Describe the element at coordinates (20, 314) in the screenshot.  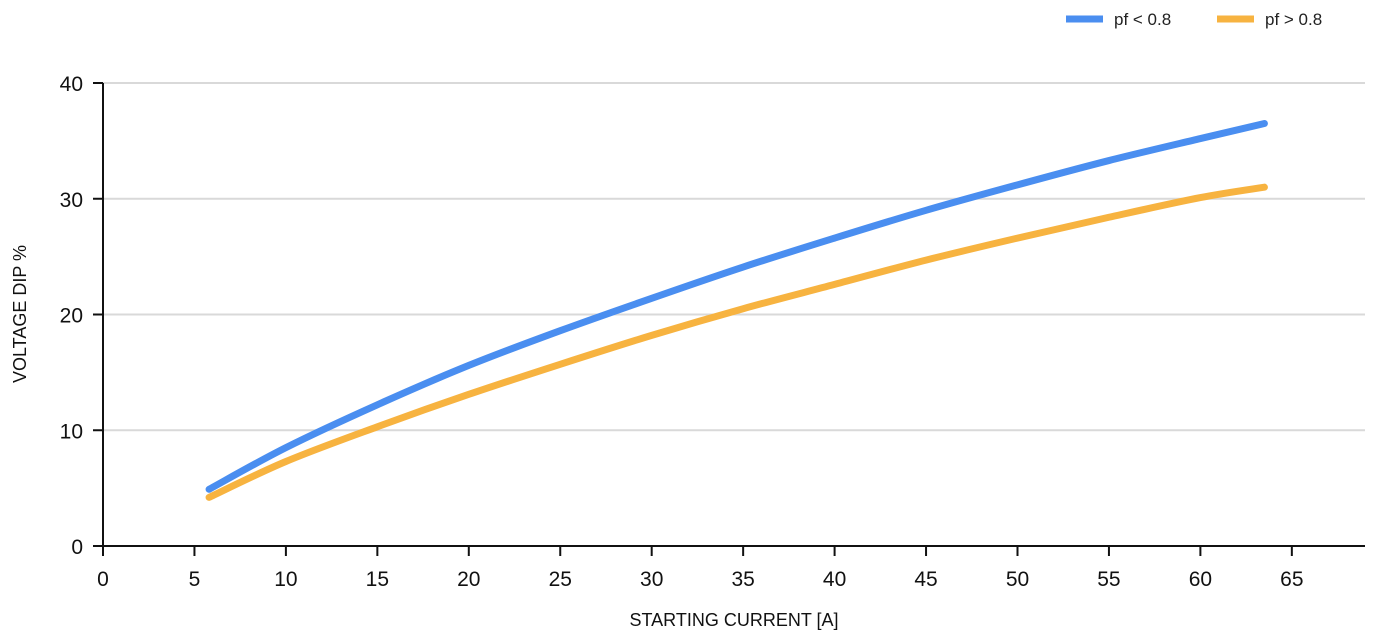
I see `y-axis-title: VOLTAGE DIP %` at that location.